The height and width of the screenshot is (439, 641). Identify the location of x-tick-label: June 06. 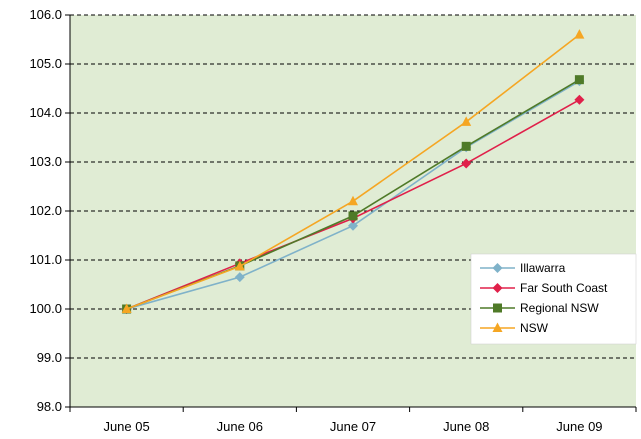
(240, 426).